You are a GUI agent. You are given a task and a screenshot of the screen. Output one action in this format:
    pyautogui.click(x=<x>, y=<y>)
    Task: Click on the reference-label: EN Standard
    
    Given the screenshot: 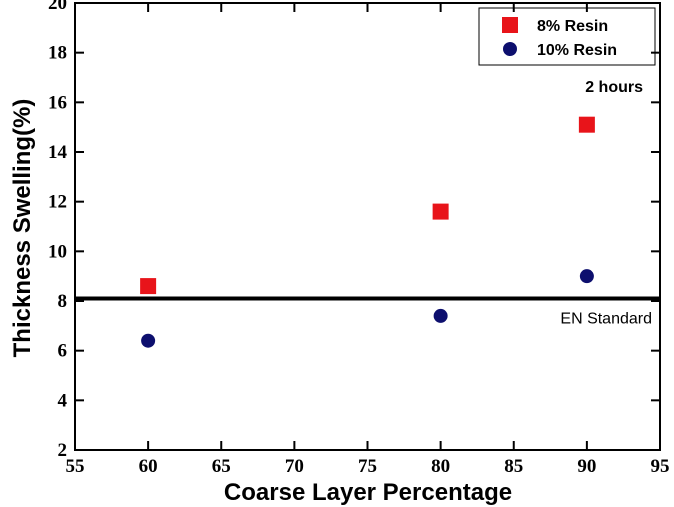 What is the action you would take?
    pyautogui.click(x=606, y=319)
    